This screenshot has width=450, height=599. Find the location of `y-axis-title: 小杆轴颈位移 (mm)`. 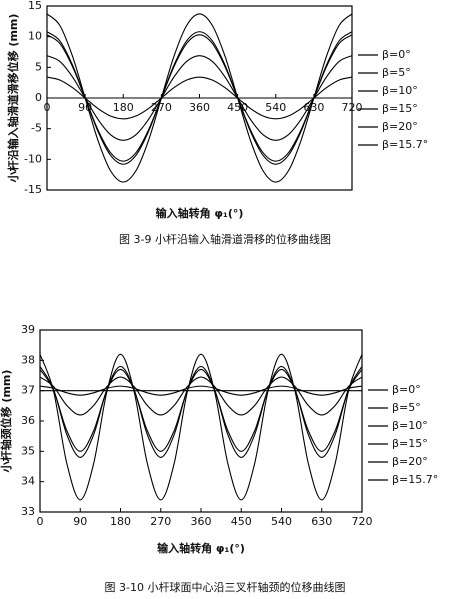

y-axis-title: 小杆轴颈位移 (mm) is located at coordinates (6, 422).